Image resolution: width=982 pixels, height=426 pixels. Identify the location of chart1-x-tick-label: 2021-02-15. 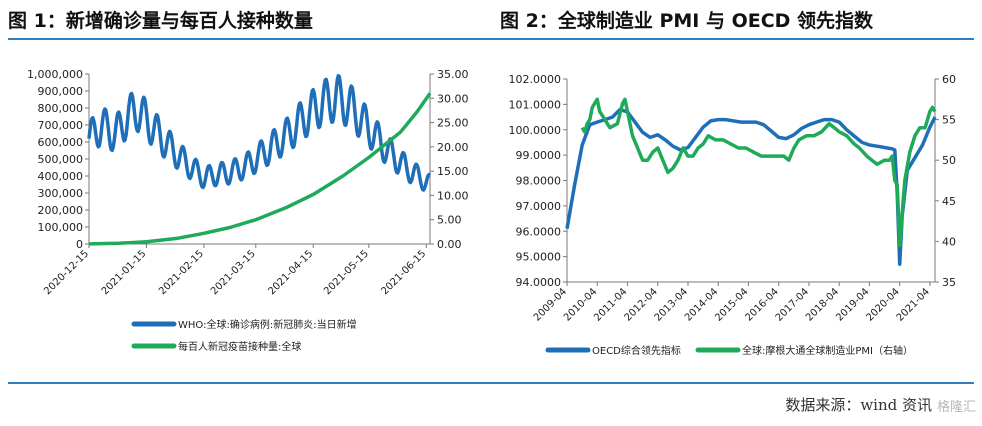
(181, 272).